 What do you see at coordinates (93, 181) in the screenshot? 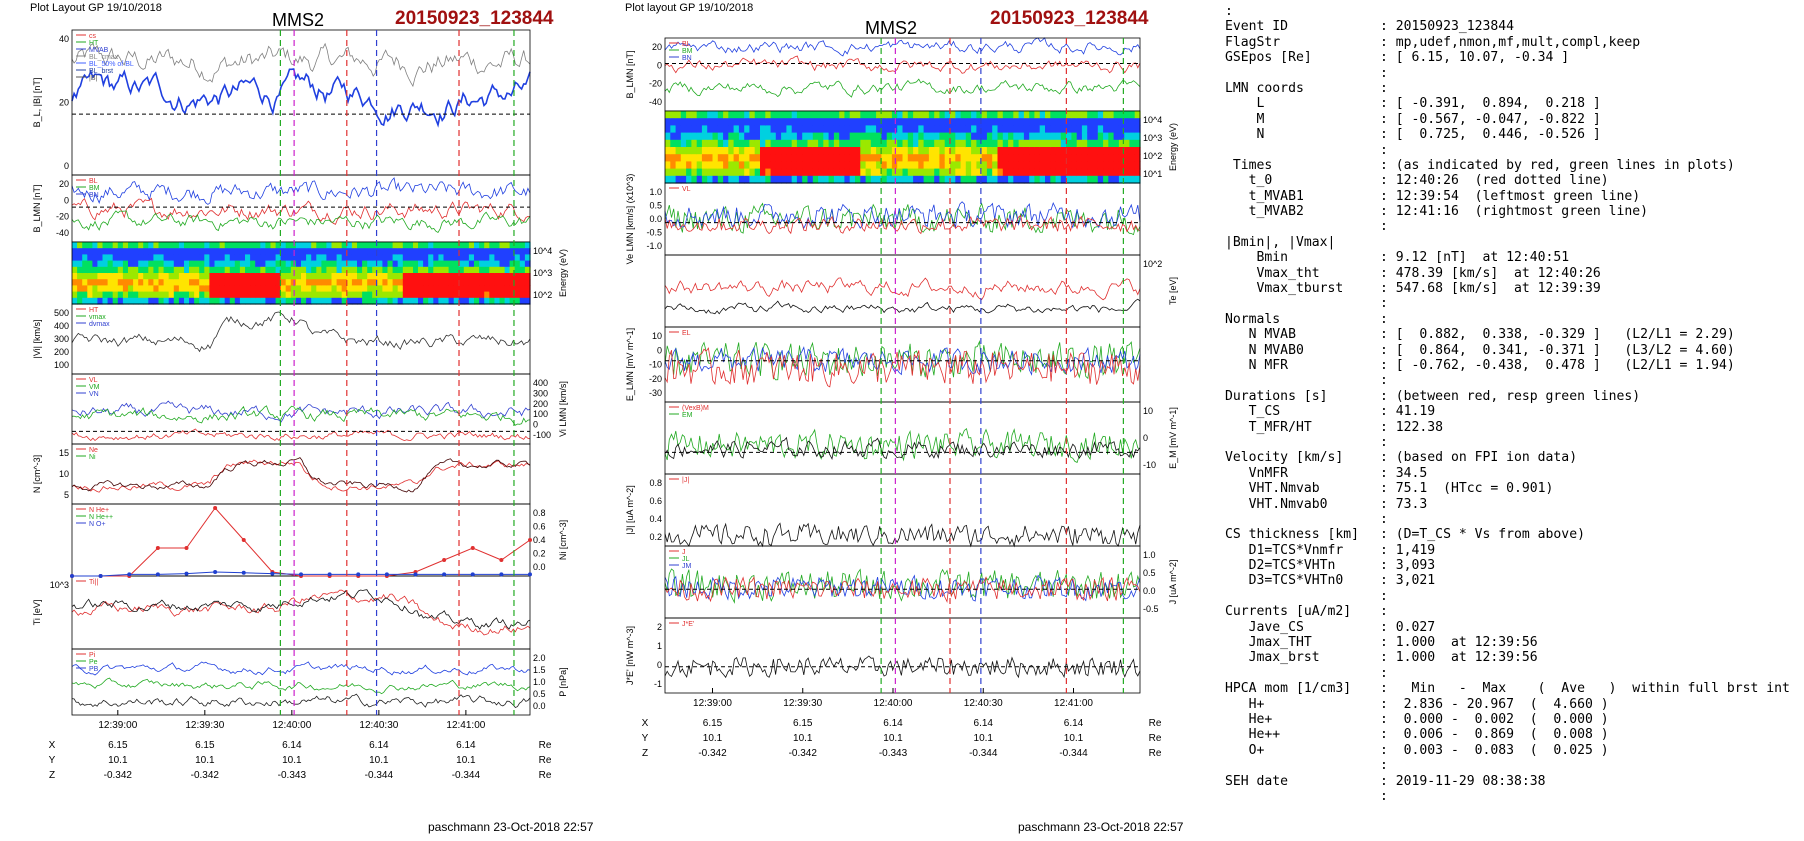
I see `legend-label: BL` at bounding box center [93, 181].